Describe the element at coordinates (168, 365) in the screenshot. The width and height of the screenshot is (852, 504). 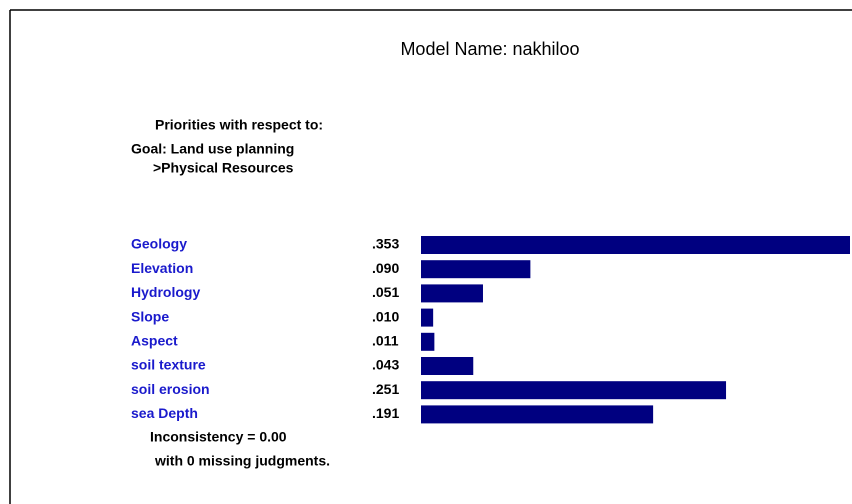
I see `category-label: soil texture` at that location.